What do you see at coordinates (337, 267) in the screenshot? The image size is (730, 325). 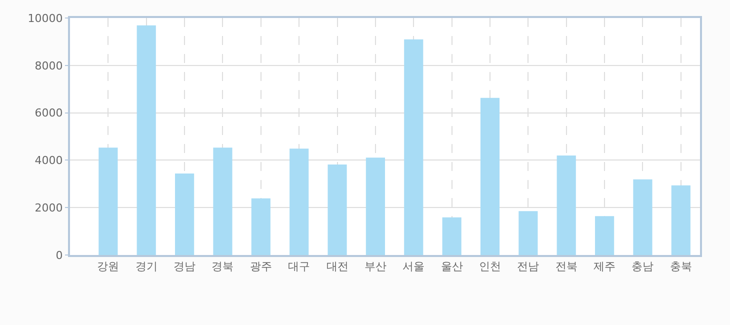 I see `x-tick-label: 대전` at bounding box center [337, 267].